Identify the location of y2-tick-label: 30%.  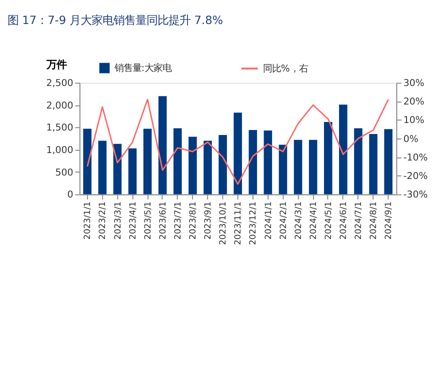
(413, 84).